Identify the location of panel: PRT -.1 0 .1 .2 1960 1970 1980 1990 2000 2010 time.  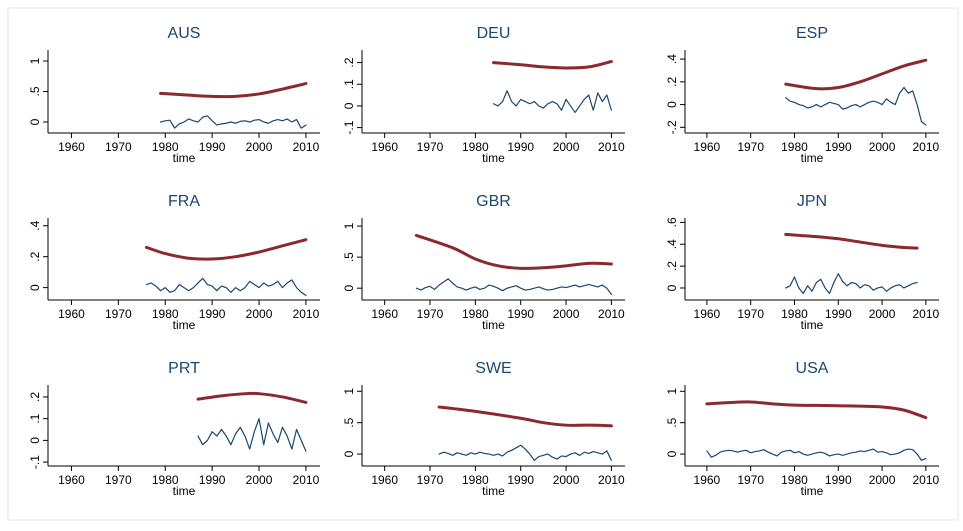
(174, 429).